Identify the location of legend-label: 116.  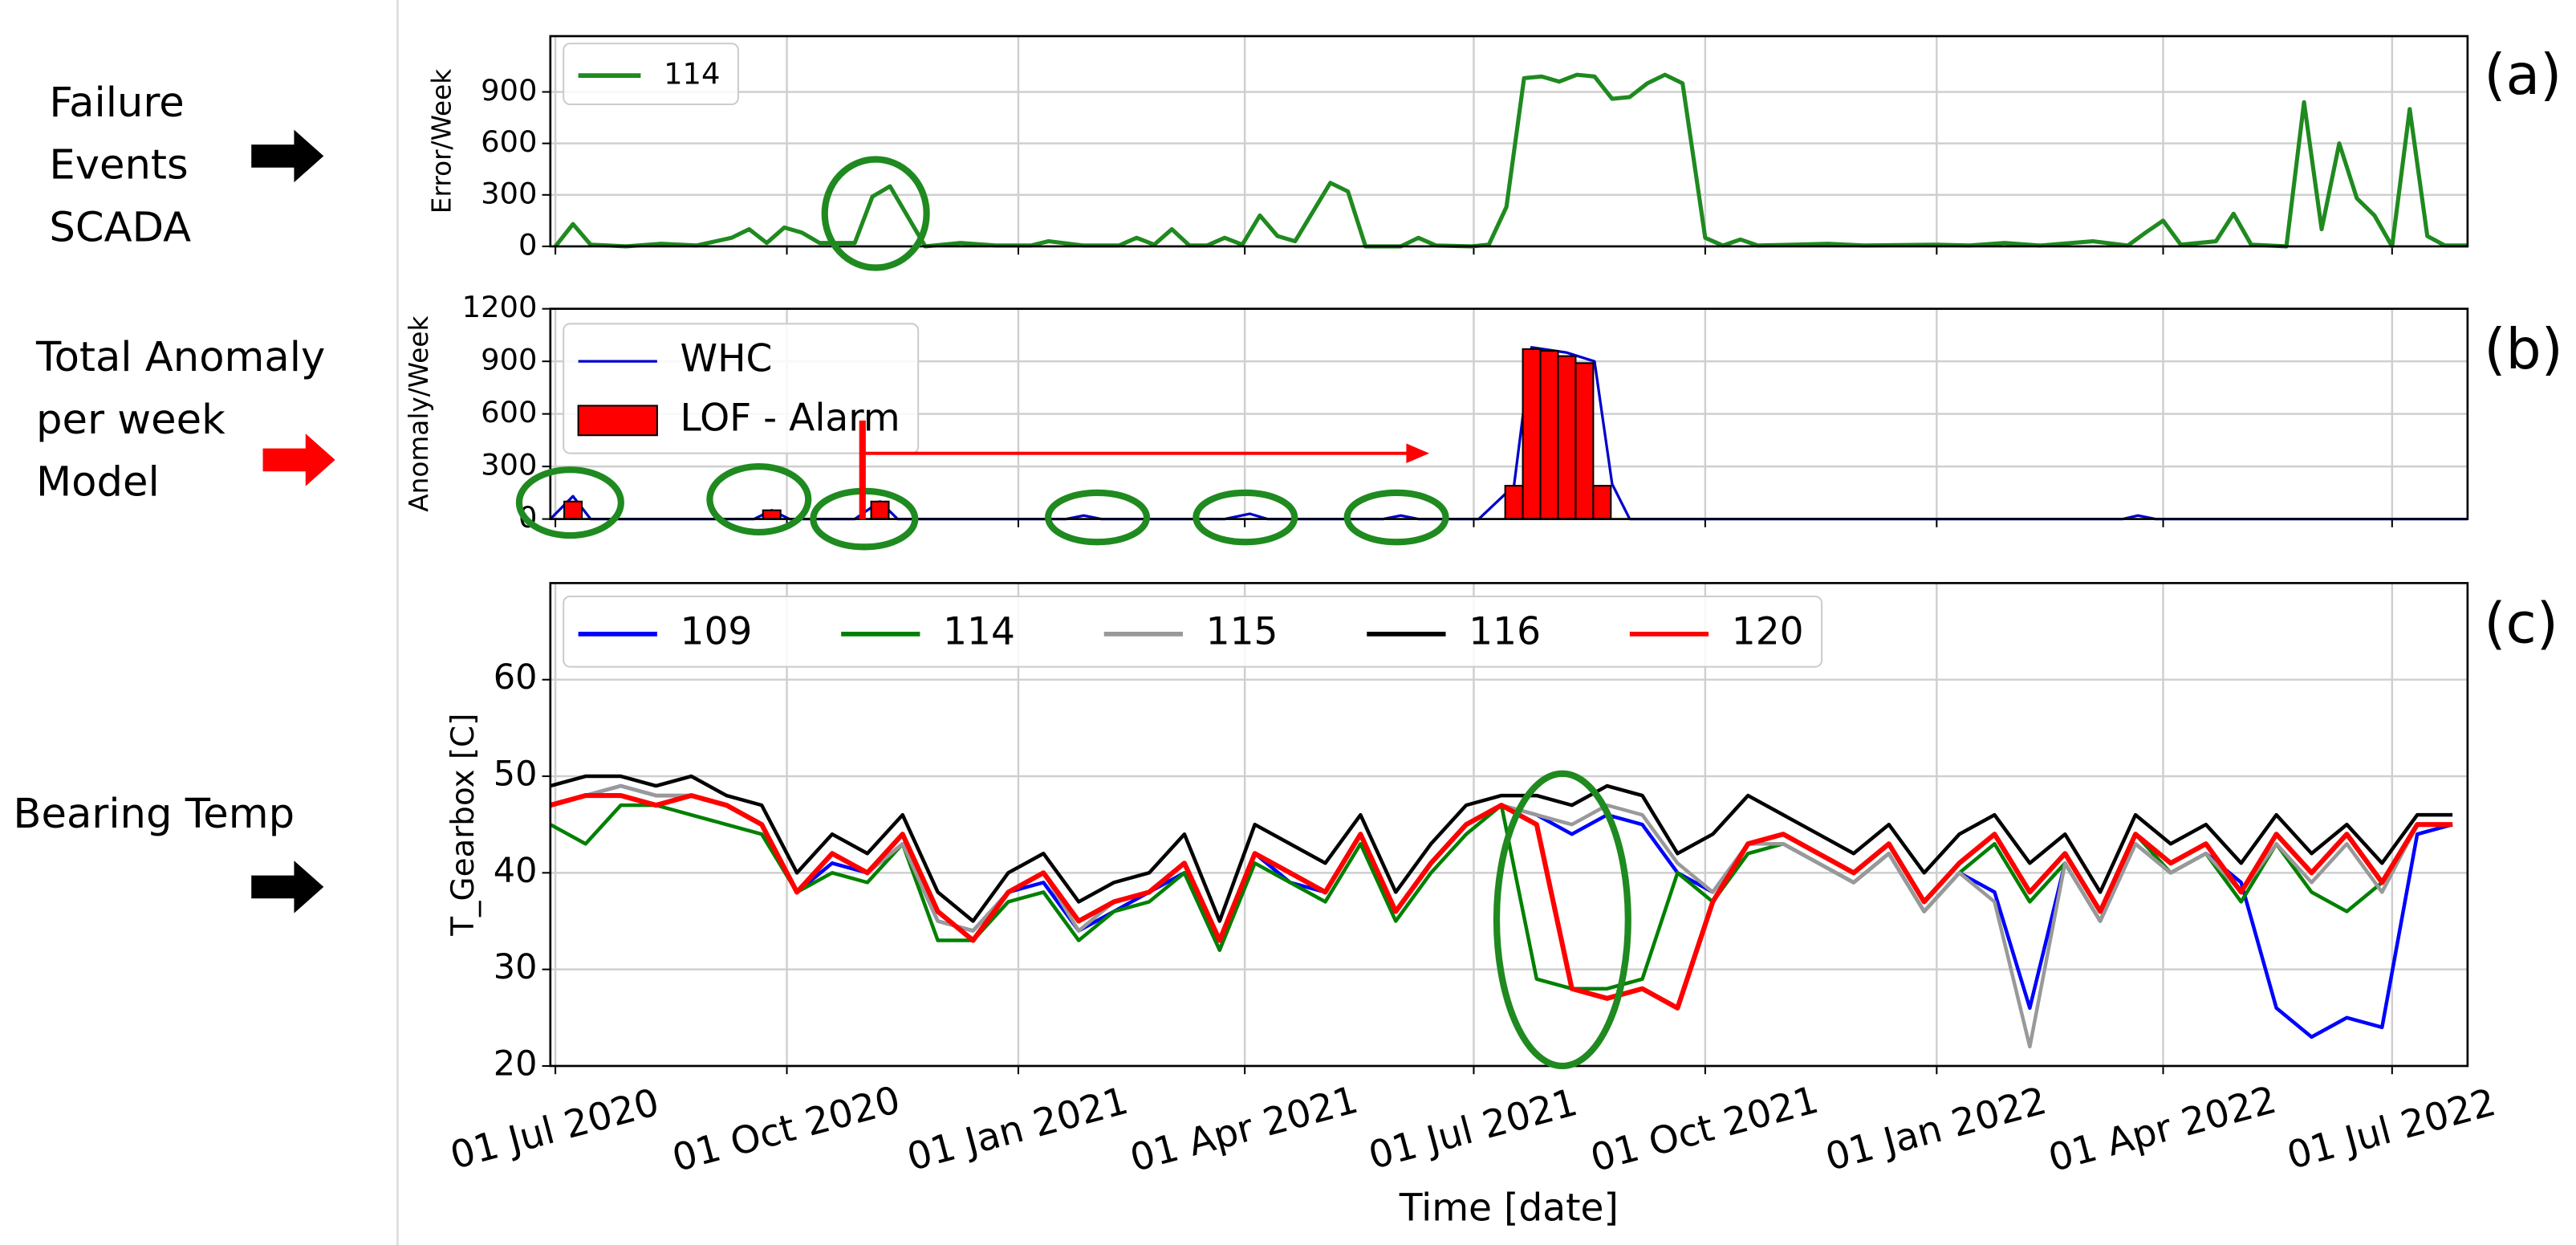
(1505, 631).